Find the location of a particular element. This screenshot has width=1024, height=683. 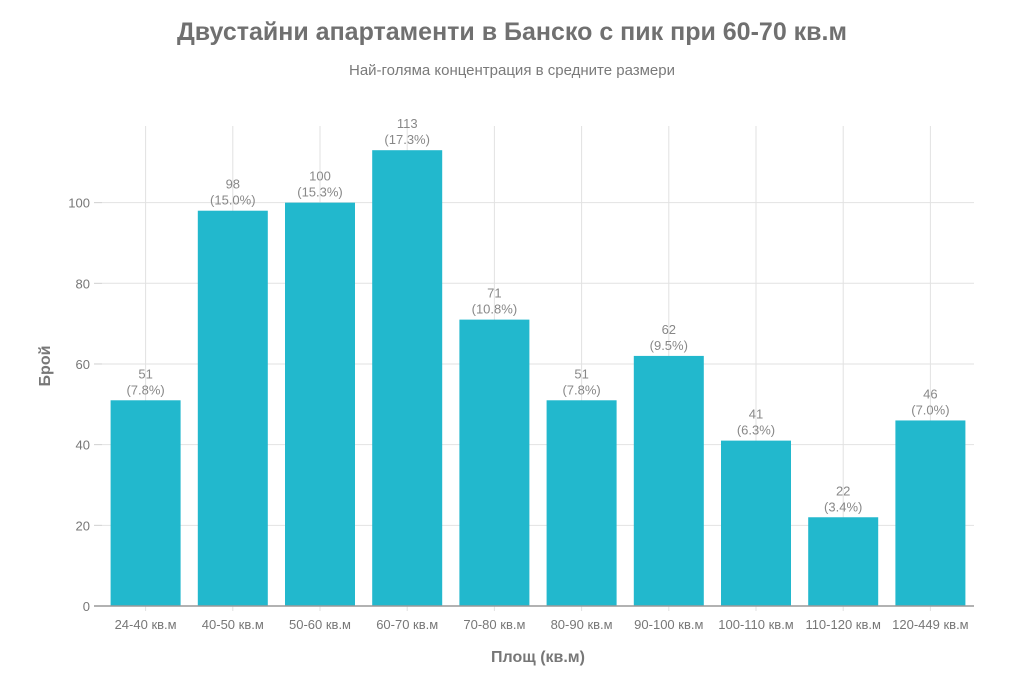

data-label-percent: (10.8%) is located at coordinates (495, 309).